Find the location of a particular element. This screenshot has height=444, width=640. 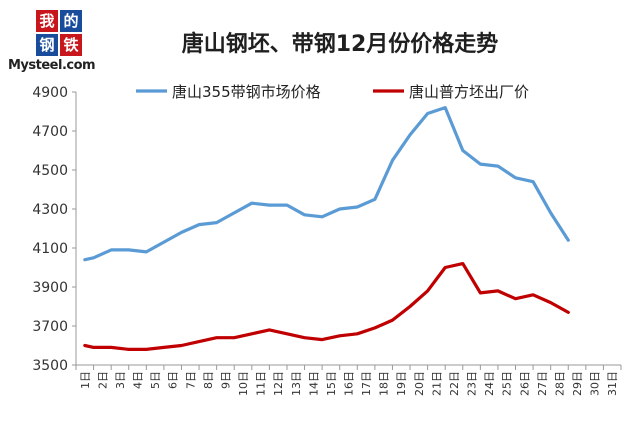

x-tick-label: 4日 is located at coordinates (138, 380).